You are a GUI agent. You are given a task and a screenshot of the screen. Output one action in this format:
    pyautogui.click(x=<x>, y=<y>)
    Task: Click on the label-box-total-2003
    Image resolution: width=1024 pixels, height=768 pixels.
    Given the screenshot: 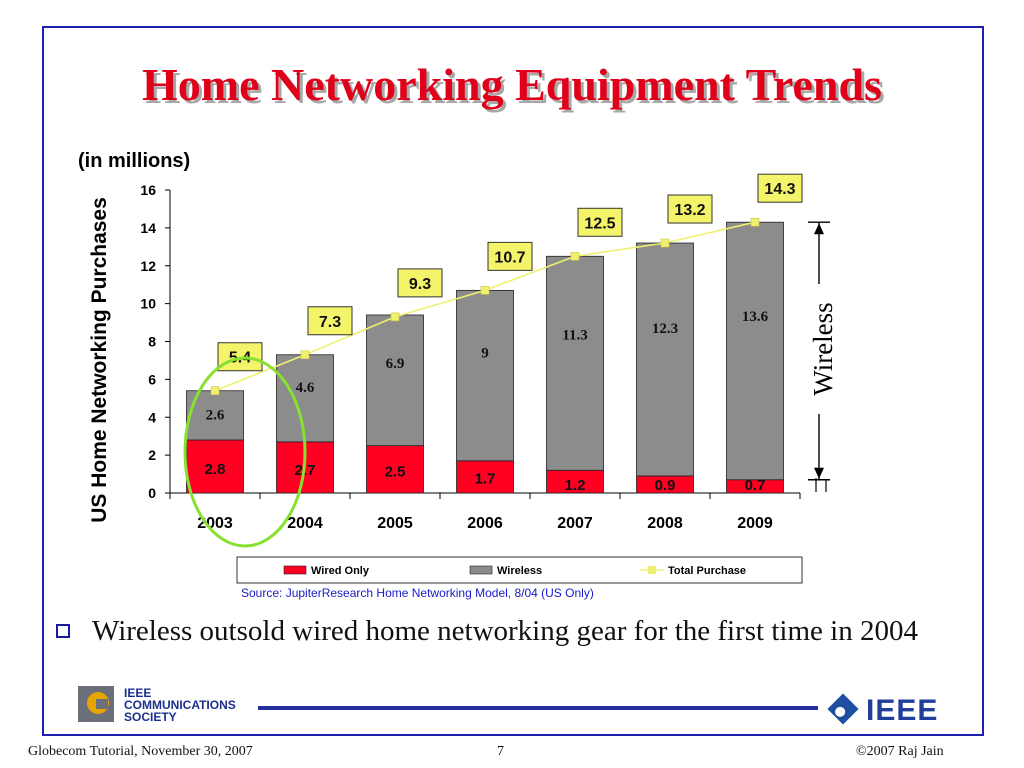 What is the action you would take?
    pyautogui.click(x=240, y=357)
    